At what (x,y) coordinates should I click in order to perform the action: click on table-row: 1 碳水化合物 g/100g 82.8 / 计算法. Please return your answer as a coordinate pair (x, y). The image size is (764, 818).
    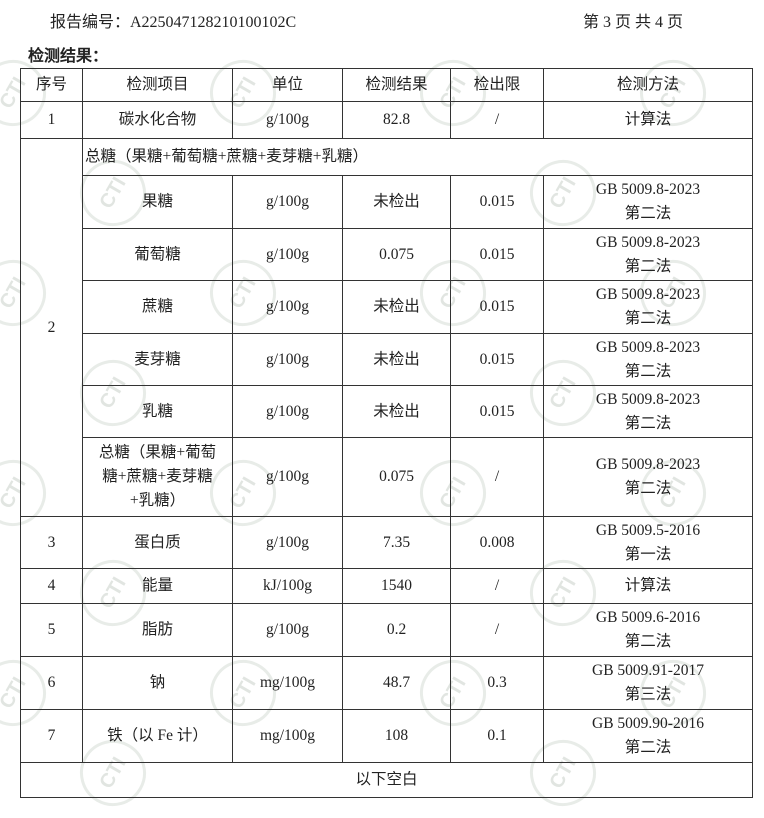
    Looking at the image, I should click on (386, 120).